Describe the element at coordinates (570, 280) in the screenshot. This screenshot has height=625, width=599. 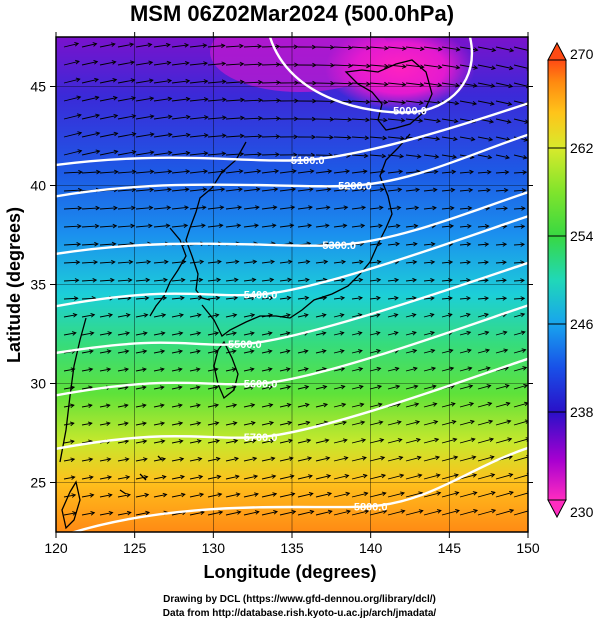
I see `colorbar: 230 238 246 254 262 270` at that location.